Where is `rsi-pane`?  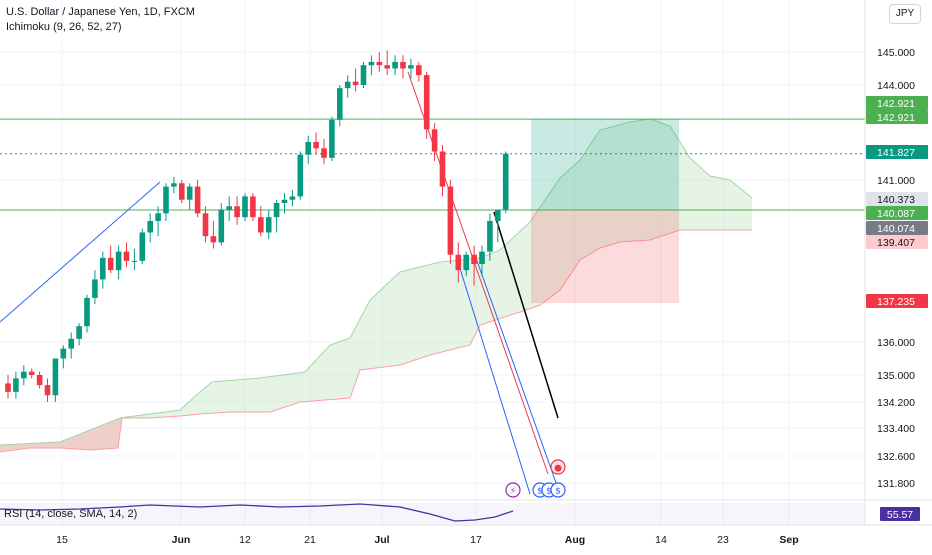 rsi-pane is located at coordinates (466, 512).